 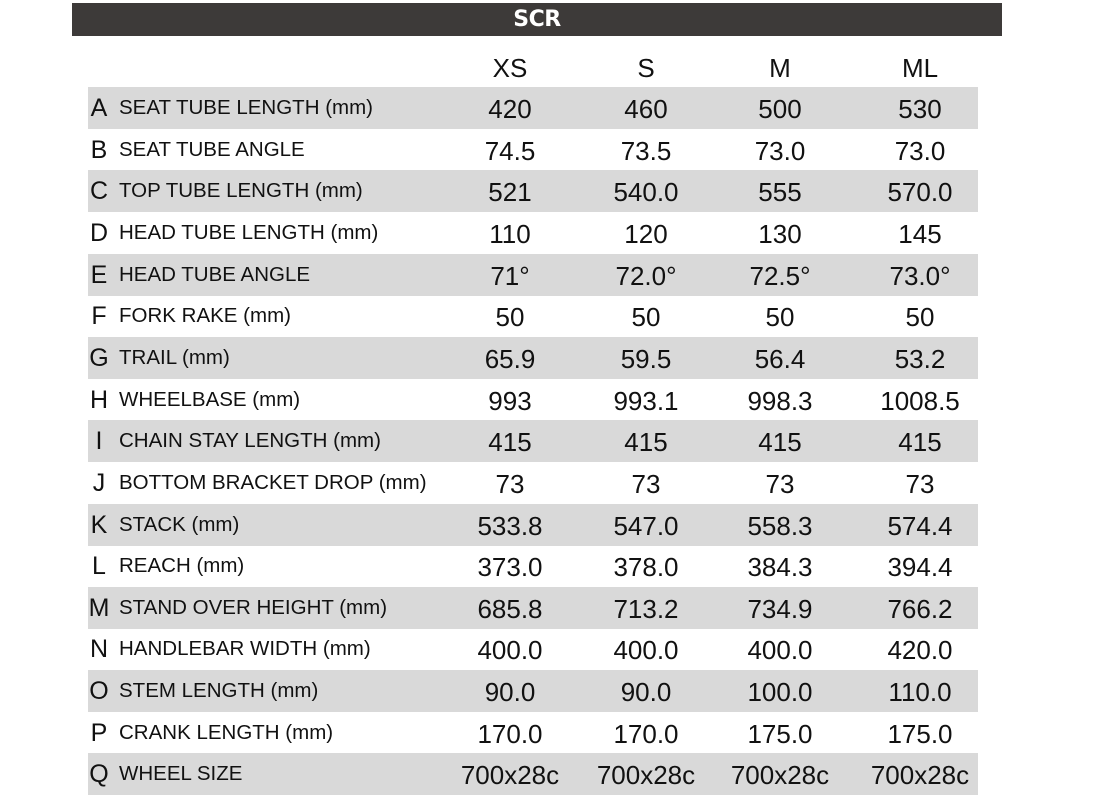 What do you see at coordinates (646, 109) in the screenshot?
I see `cell-value-s: 460` at bounding box center [646, 109].